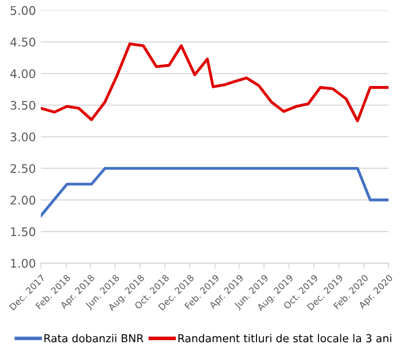 The image size is (409, 344). I want to click on line-series, so click(214, 192).